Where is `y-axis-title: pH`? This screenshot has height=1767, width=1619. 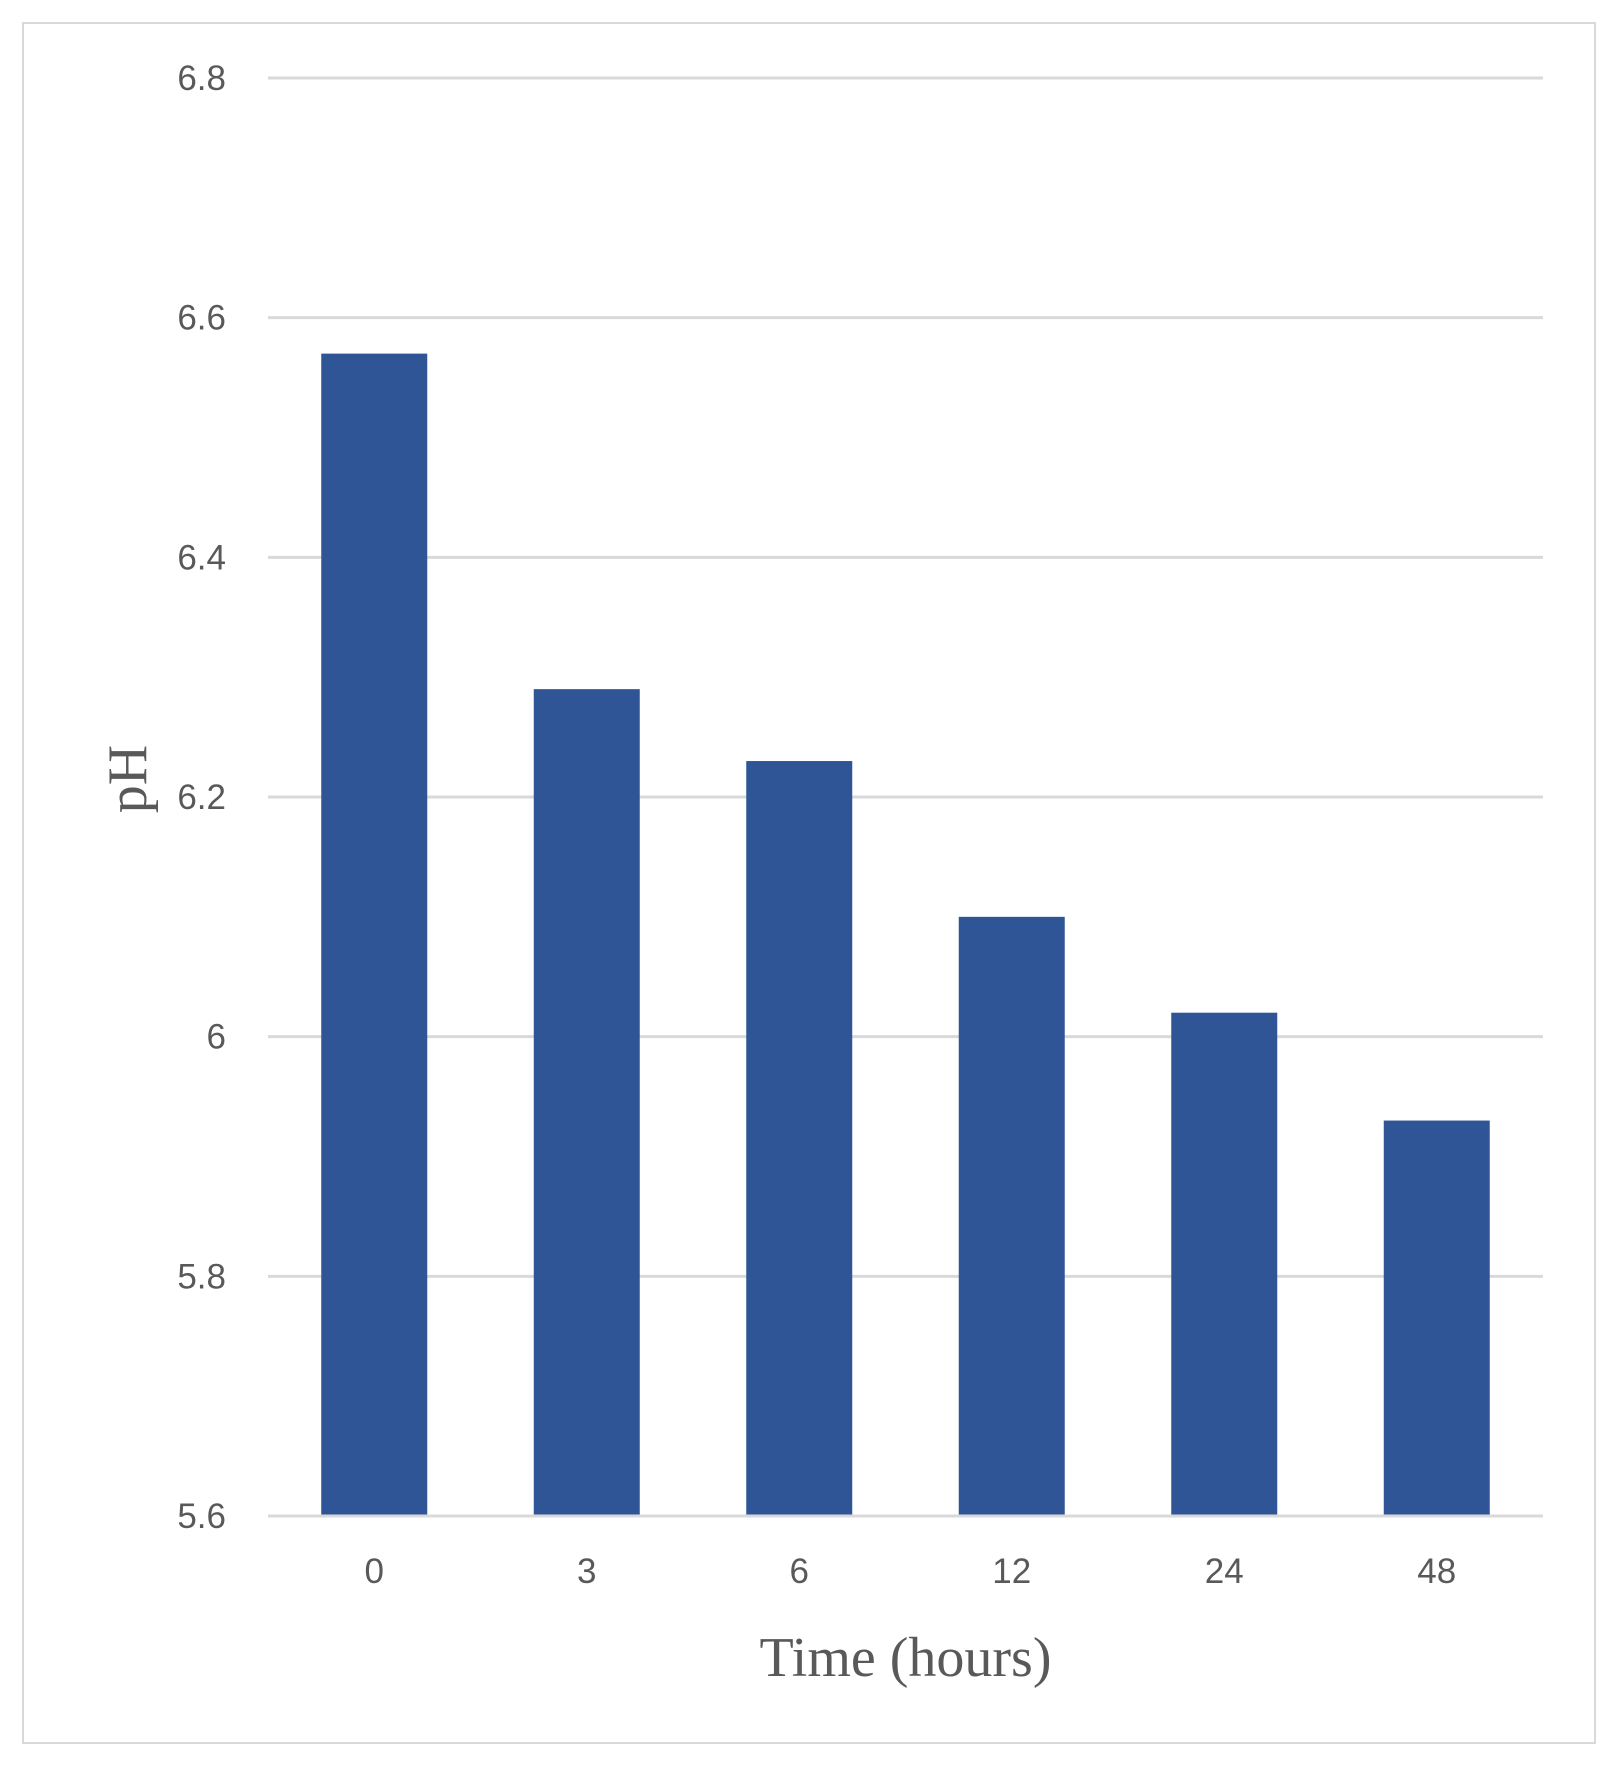 y-axis-title: pH is located at coordinates (128, 779).